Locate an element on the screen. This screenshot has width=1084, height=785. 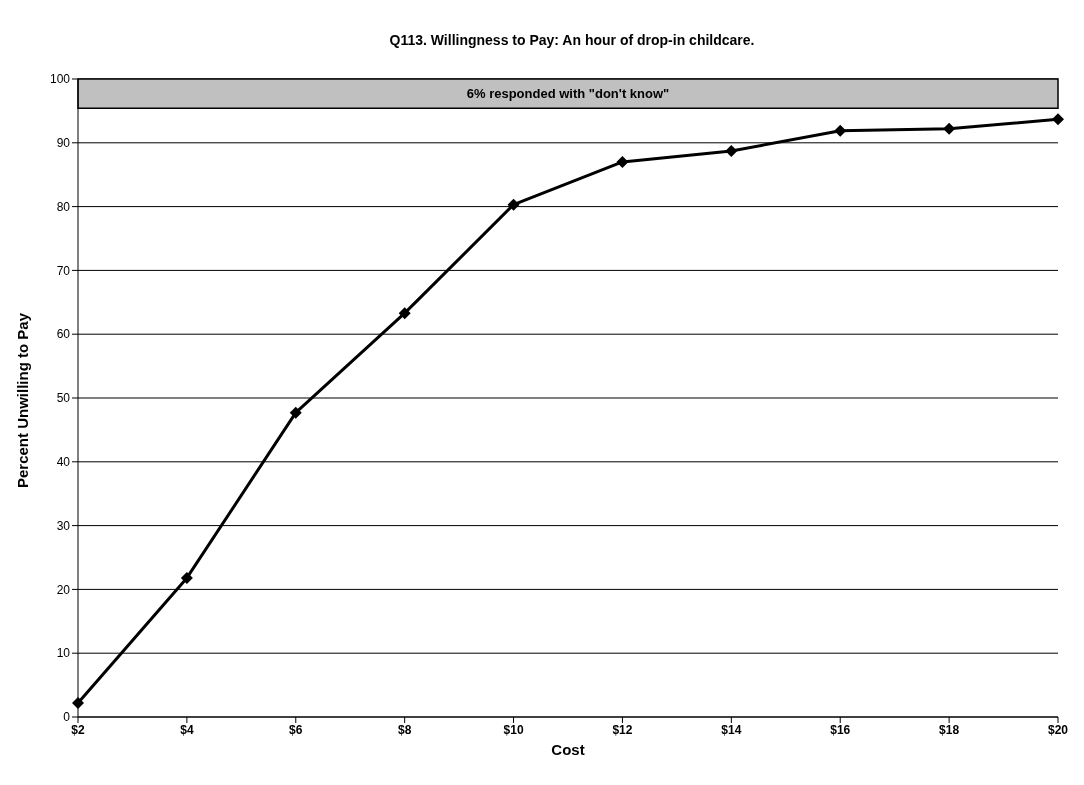
y-axis-title: Percent Unwilling to Pay is located at coordinates (23, 400).